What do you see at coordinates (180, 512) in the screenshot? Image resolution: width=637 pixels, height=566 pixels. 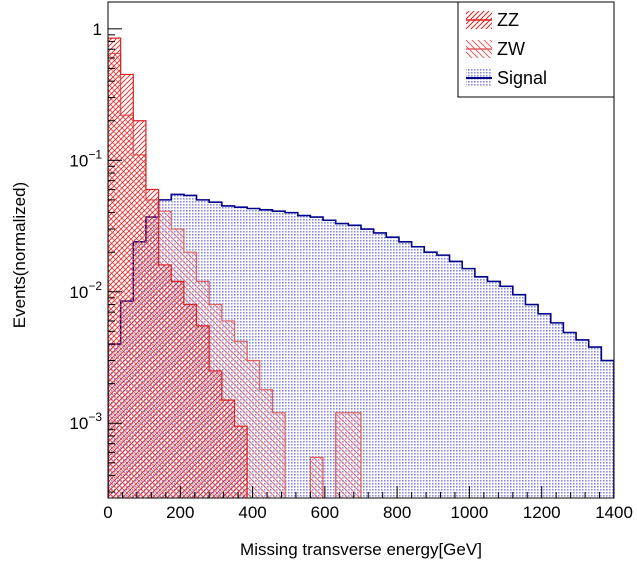 I see `x-tick-label: 200` at bounding box center [180, 512].